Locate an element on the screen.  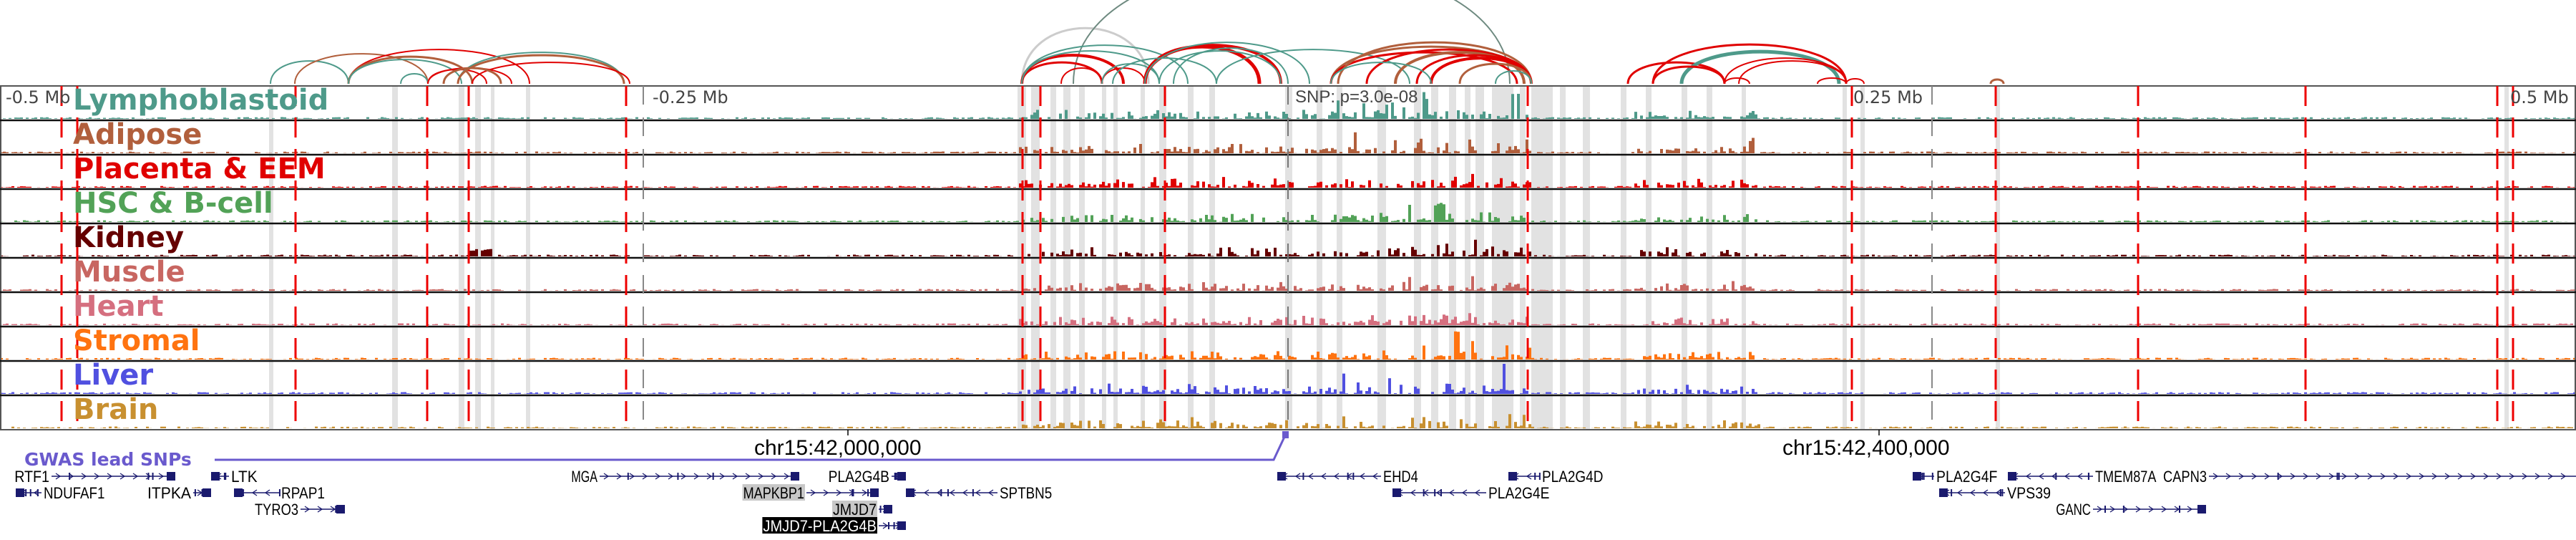
gene-label: ITPKA is located at coordinates (169, 493).